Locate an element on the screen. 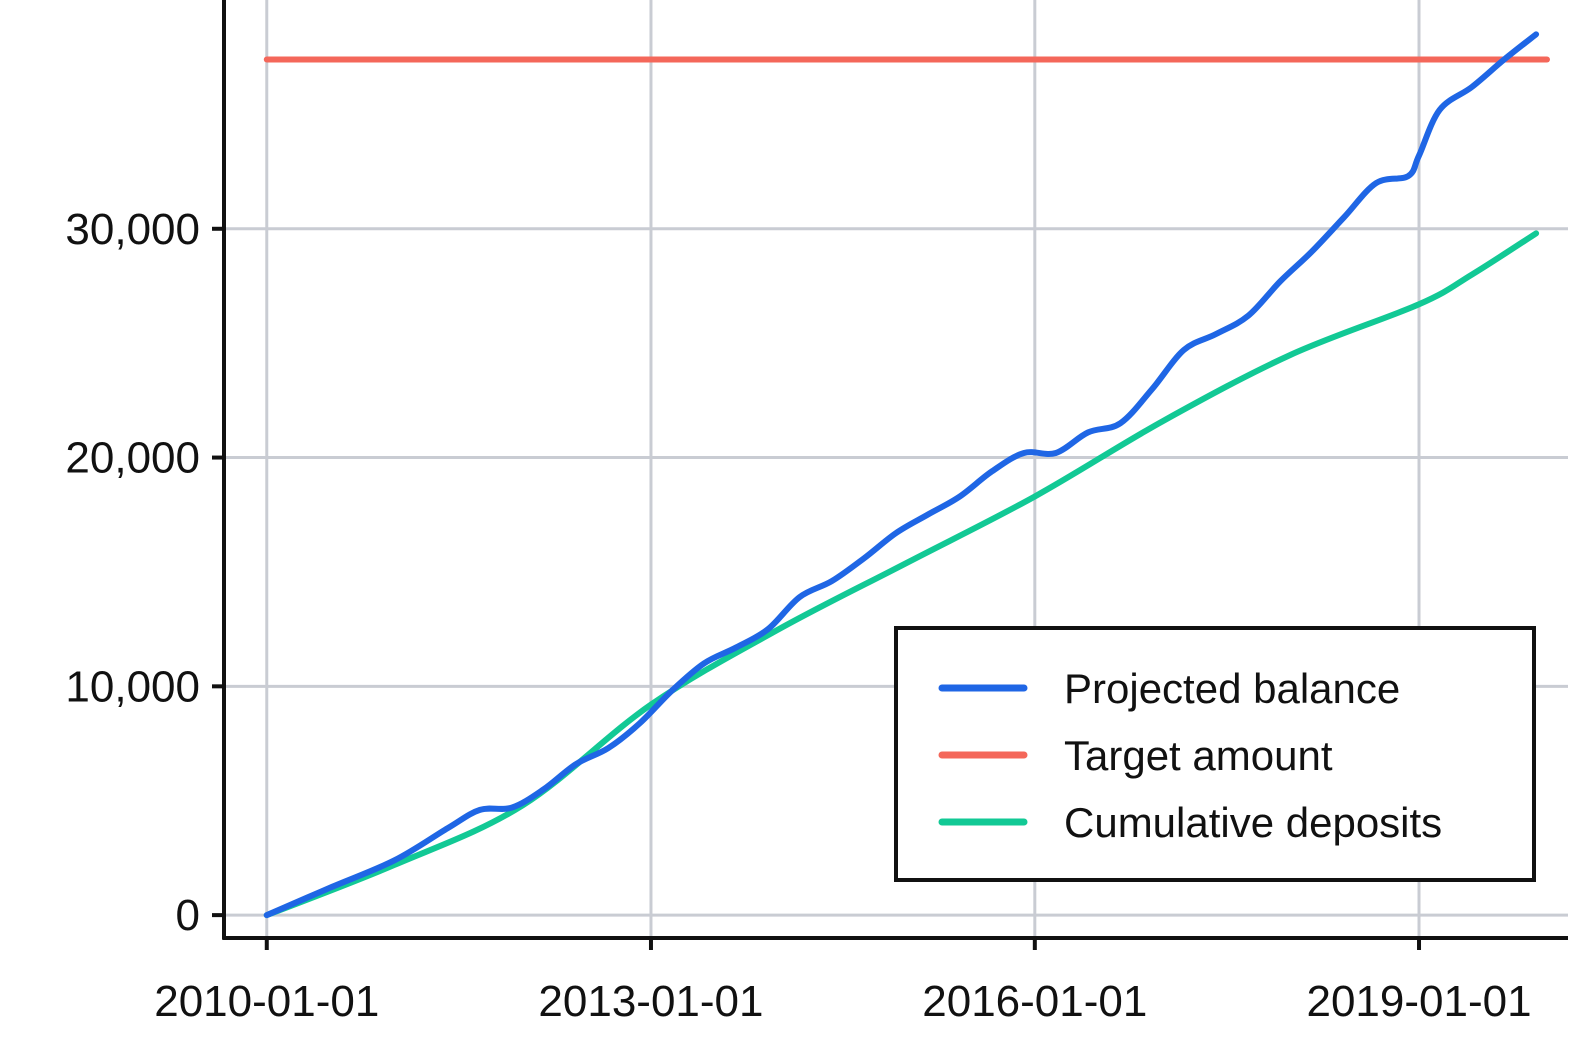  y-tick-label-2: 20,000 is located at coordinates (132, 458).